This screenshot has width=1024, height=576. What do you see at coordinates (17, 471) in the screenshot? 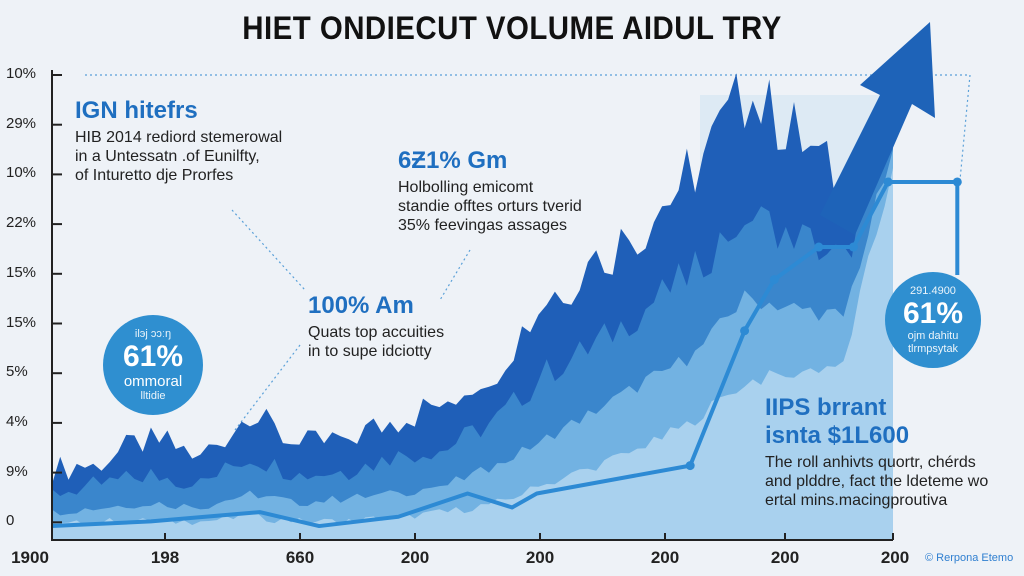
I see `y-tick-label: 9%` at bounding box center [17, 471].